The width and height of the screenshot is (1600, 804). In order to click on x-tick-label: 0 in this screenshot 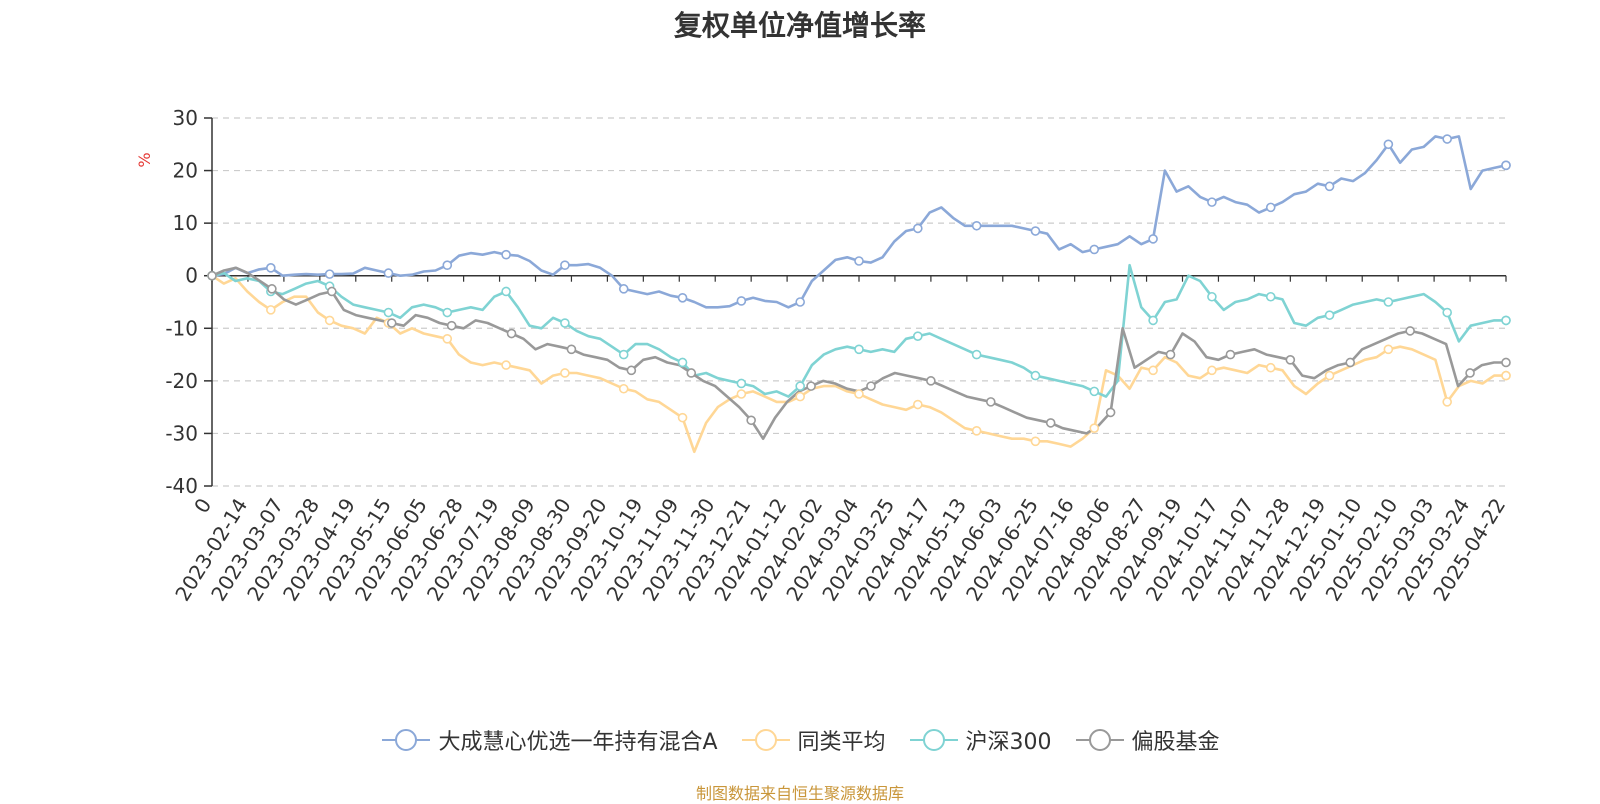, I will do `click(202, 506)`.